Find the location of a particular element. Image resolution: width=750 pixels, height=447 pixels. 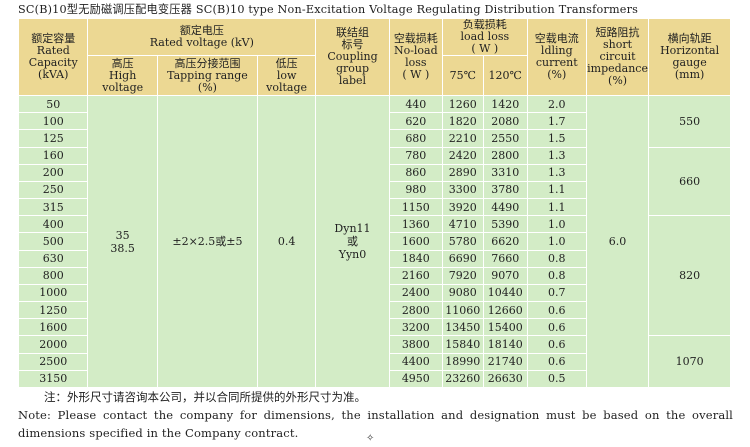

load-loss-75-cell: 9080 is located at coordinates (462, 293).